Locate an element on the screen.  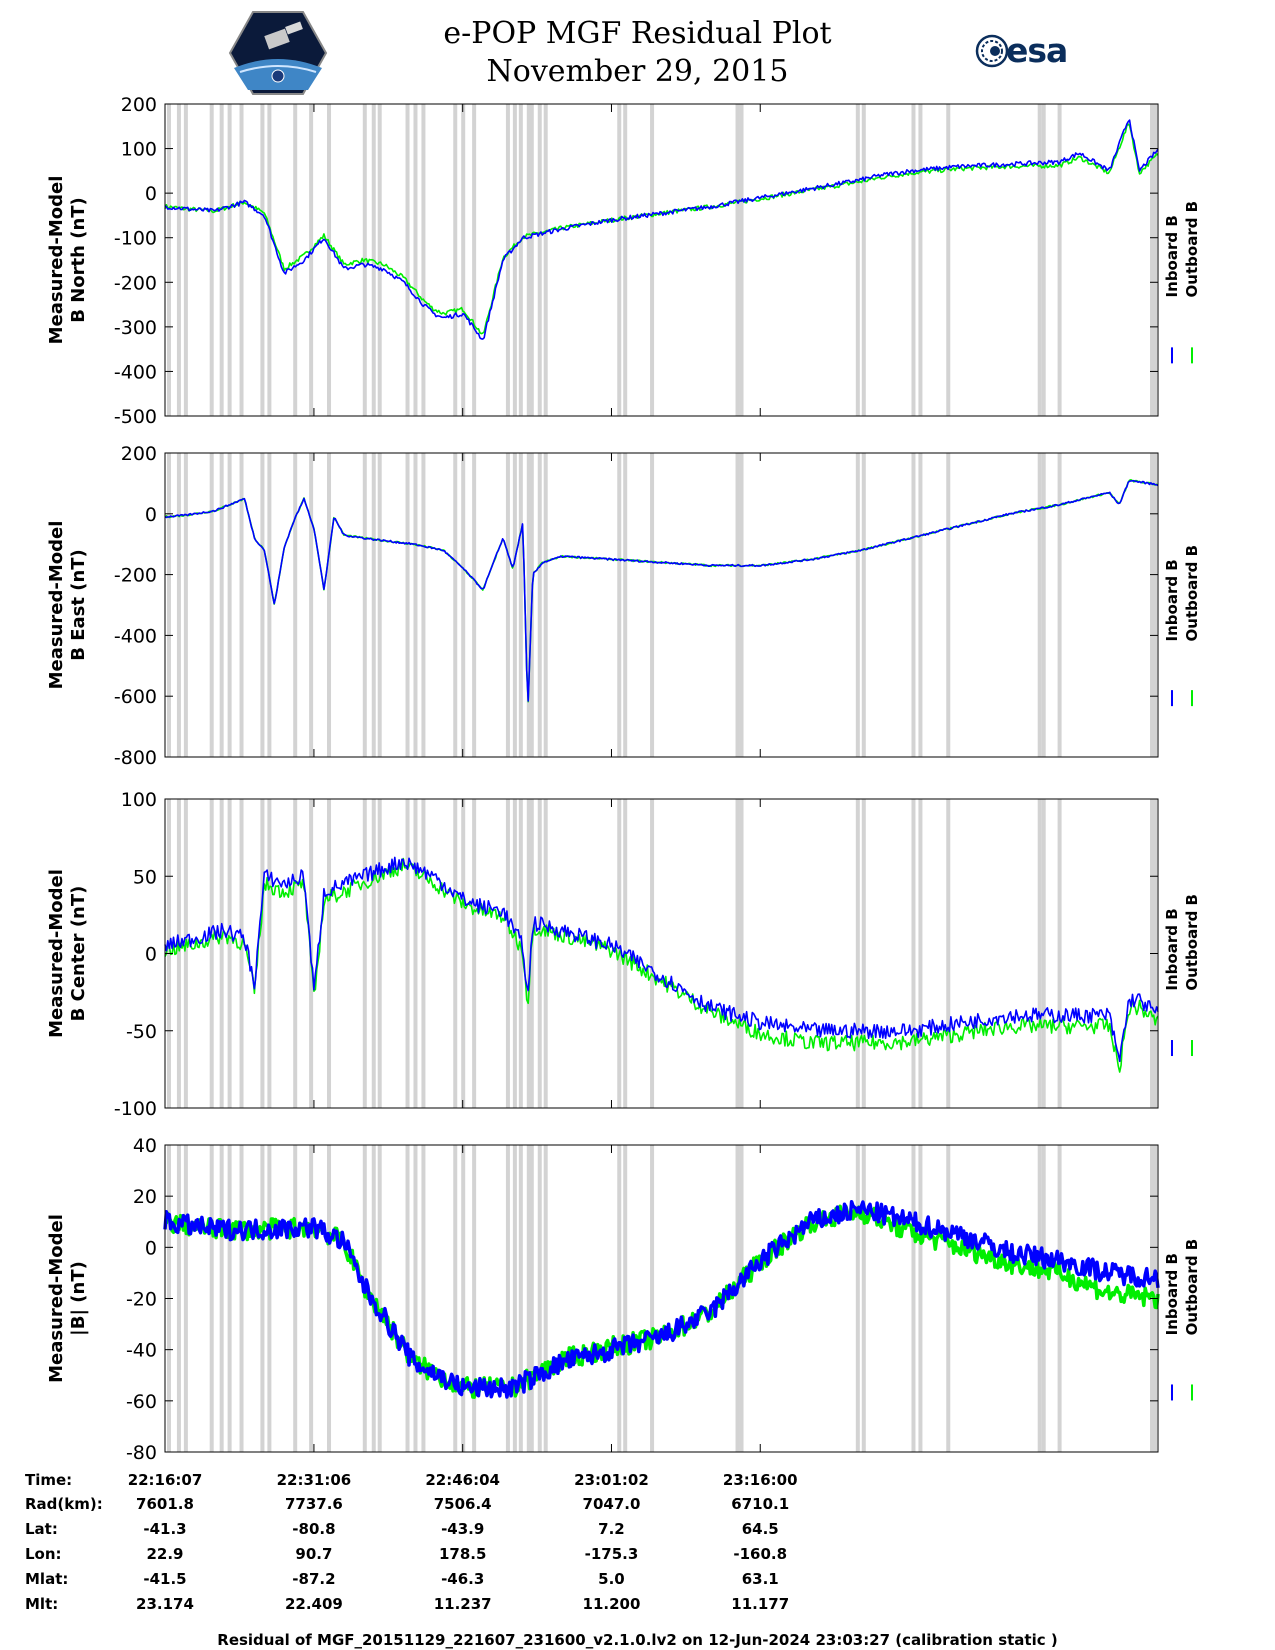
y-axis-label: Measured-Model|B| (nT) is located at coordinates (67, 1298).